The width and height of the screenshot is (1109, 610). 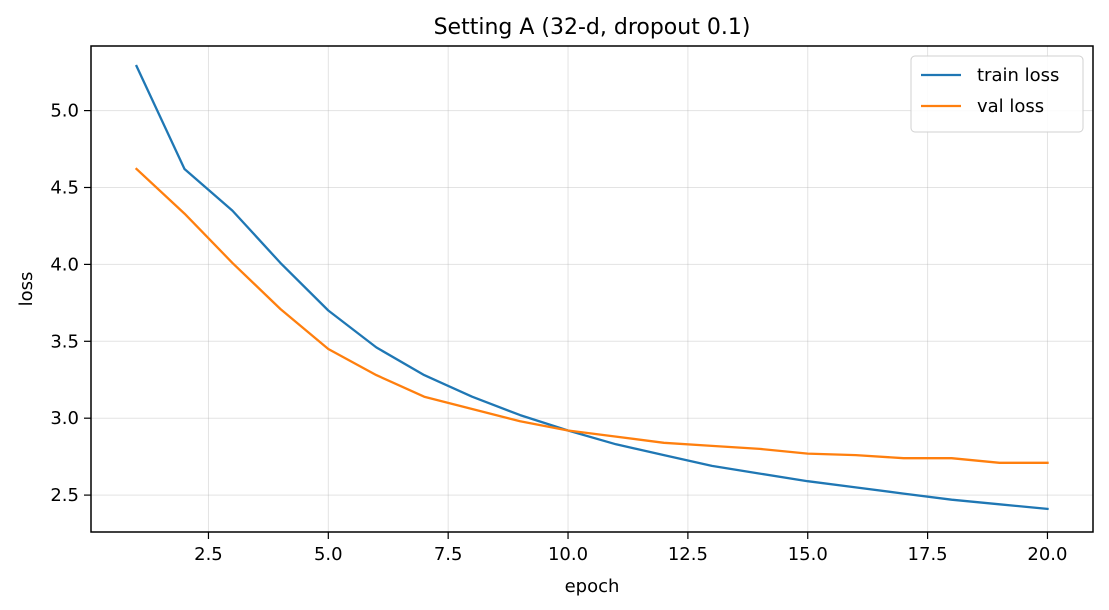 What do you see at coordinates (448, 554) in the screenshot?
I see `x-tick-label: 7.5` at bounding box center [448, 554].